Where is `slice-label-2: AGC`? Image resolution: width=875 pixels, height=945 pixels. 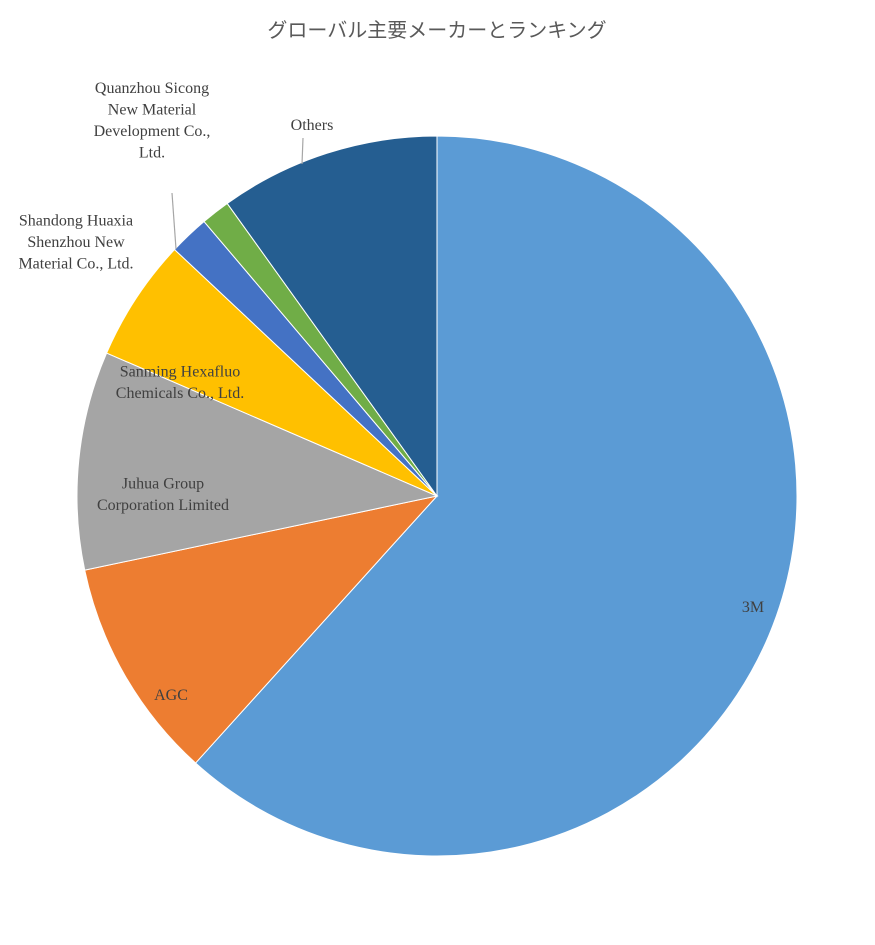
slice-label-2: AGC is located at coordinates (171, 695).